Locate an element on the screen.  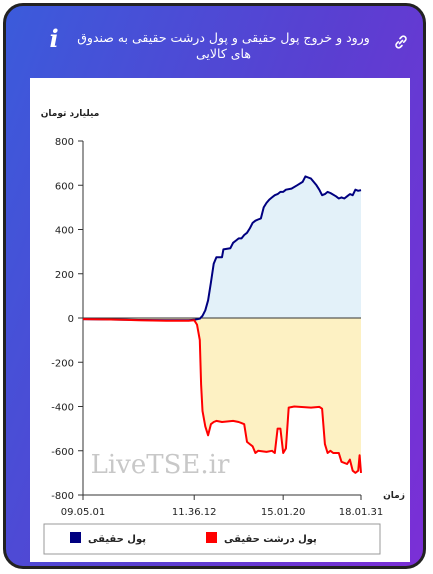
y-tick-label: 400 is located at coordinates (64, 231).